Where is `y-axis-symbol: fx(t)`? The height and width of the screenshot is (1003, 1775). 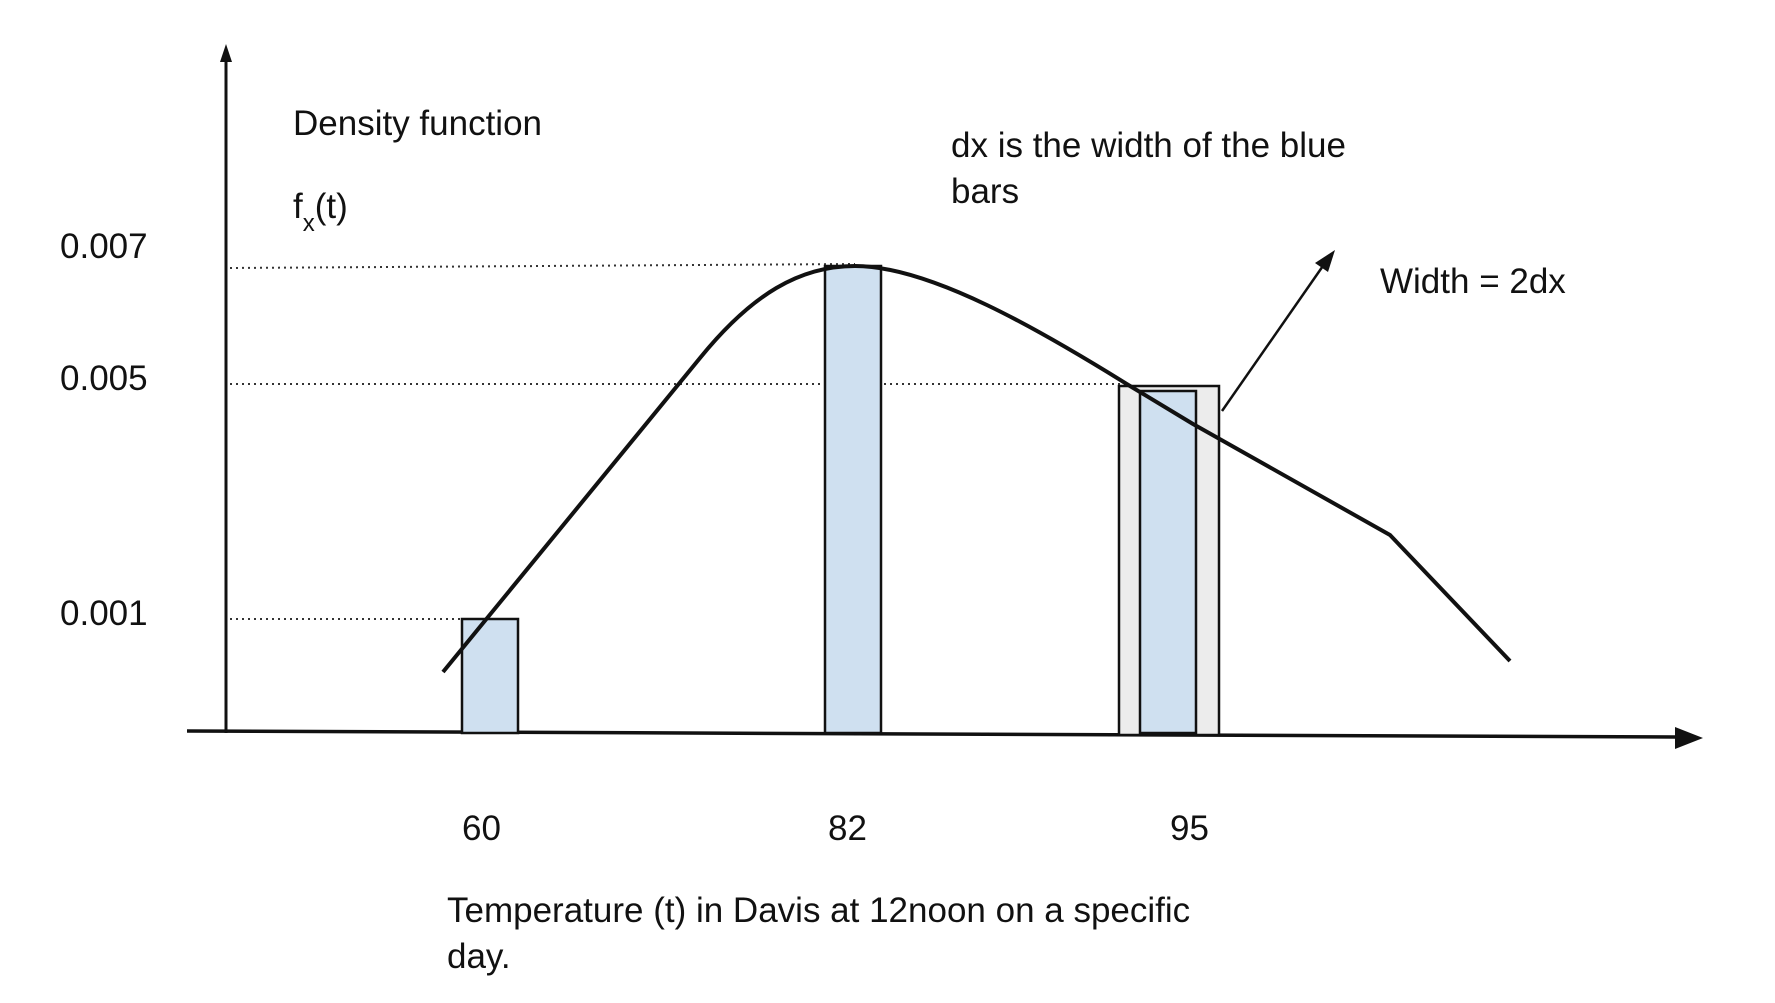
y-axis-symbol: fx(t) is located at coordinates (320, 212).